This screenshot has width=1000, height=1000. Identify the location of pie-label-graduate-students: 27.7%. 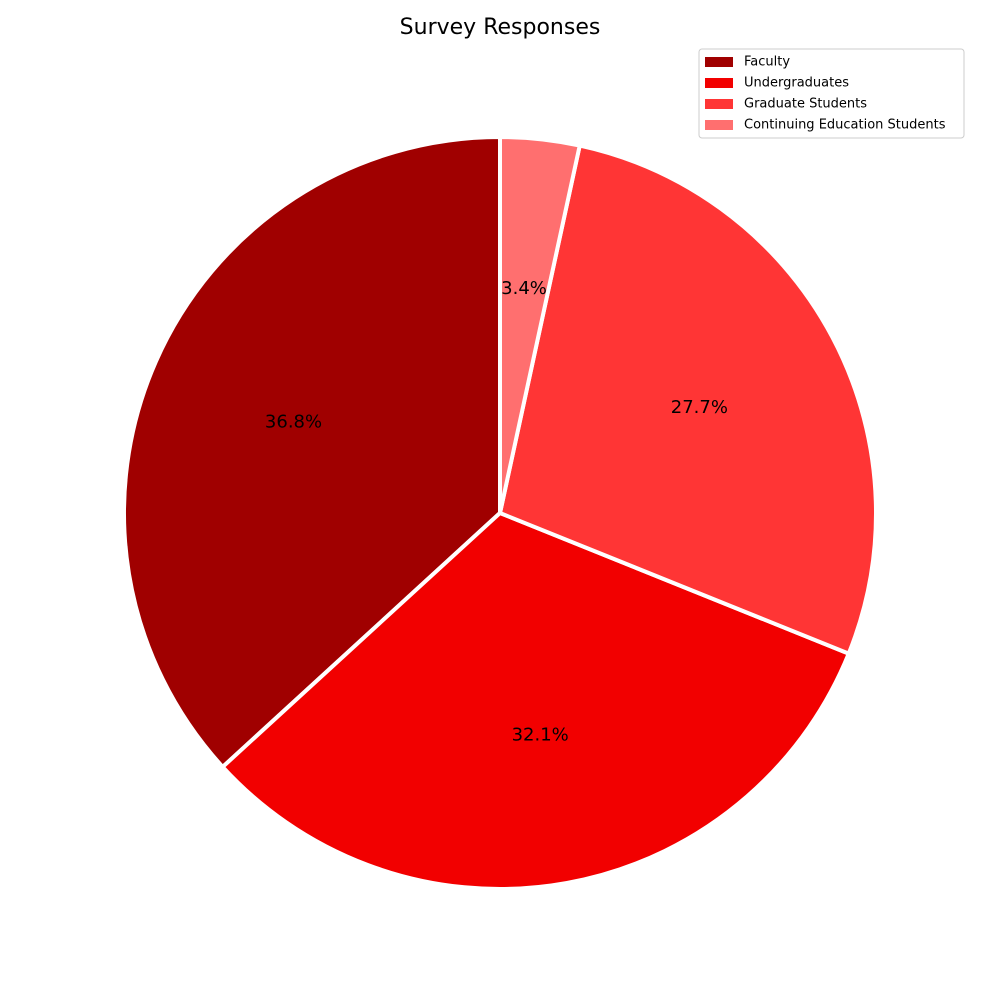
(699, 407).